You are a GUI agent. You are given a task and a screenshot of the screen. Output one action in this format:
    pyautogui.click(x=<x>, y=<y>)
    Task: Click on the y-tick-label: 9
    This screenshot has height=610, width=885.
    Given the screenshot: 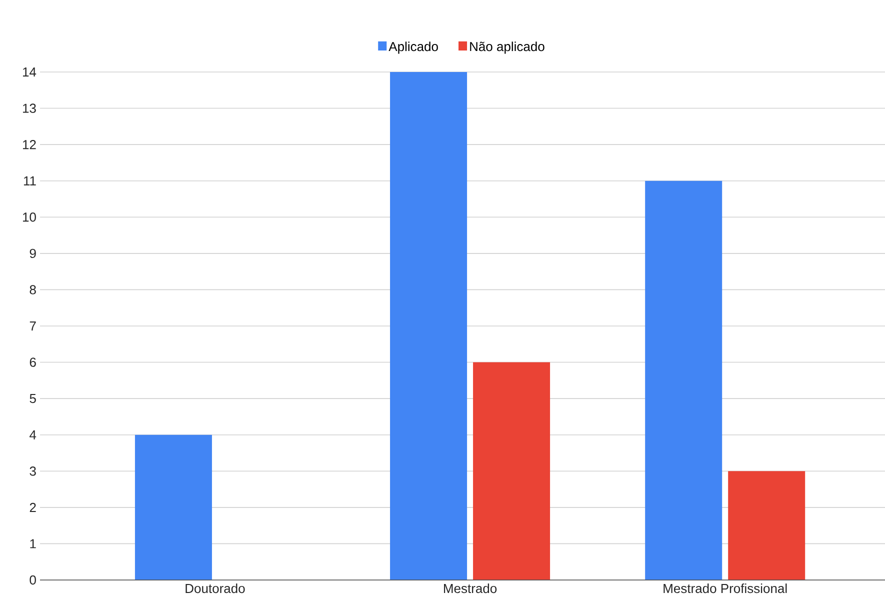 What is the action you would take?
    pyautogui.click(x=33, y=253)
    